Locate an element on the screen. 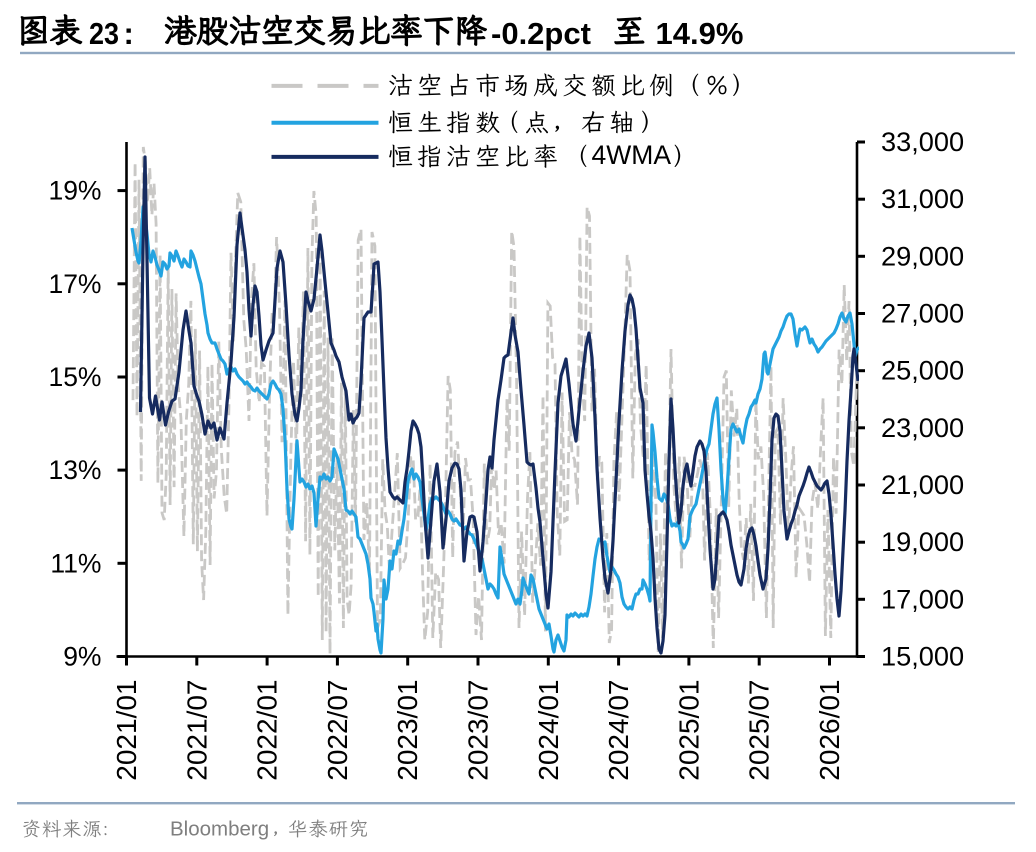 The height and width of the screenshot is (852, 1036). svg-text: 33,000 is located at coordinates (922, 141).